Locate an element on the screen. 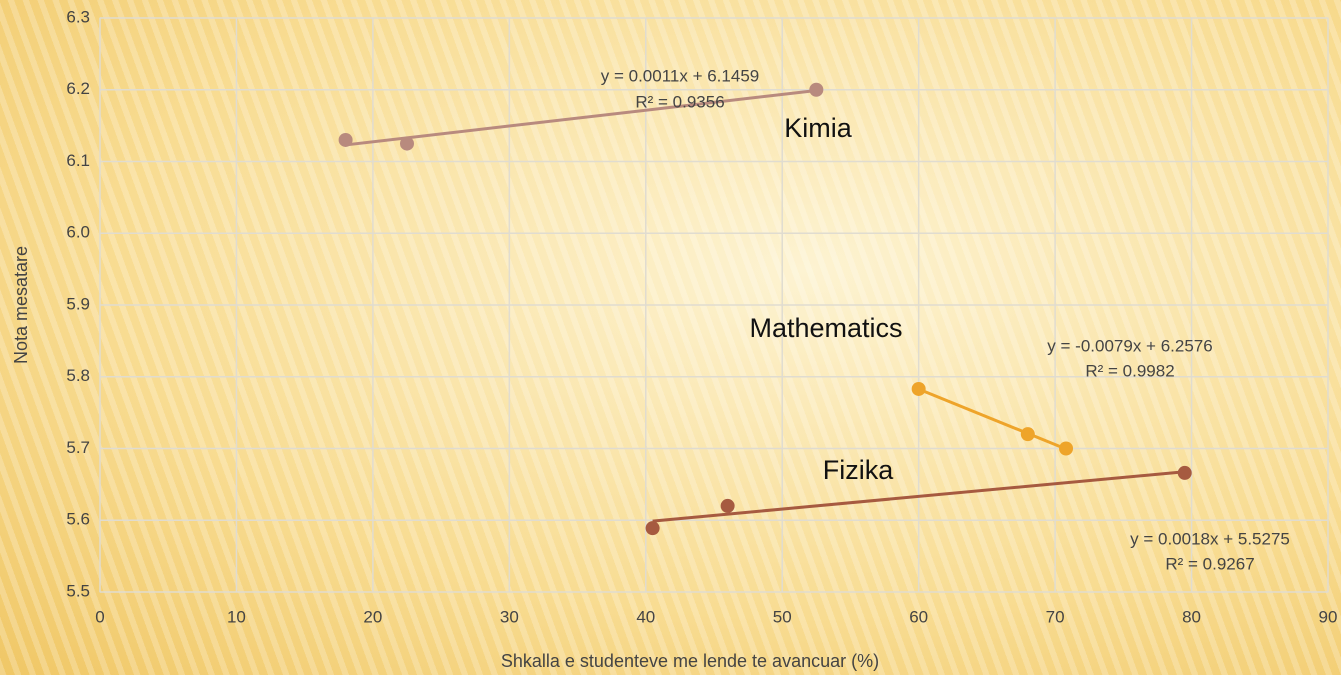  y-tick-label: 6.3 is located at coordinates (78, 16).